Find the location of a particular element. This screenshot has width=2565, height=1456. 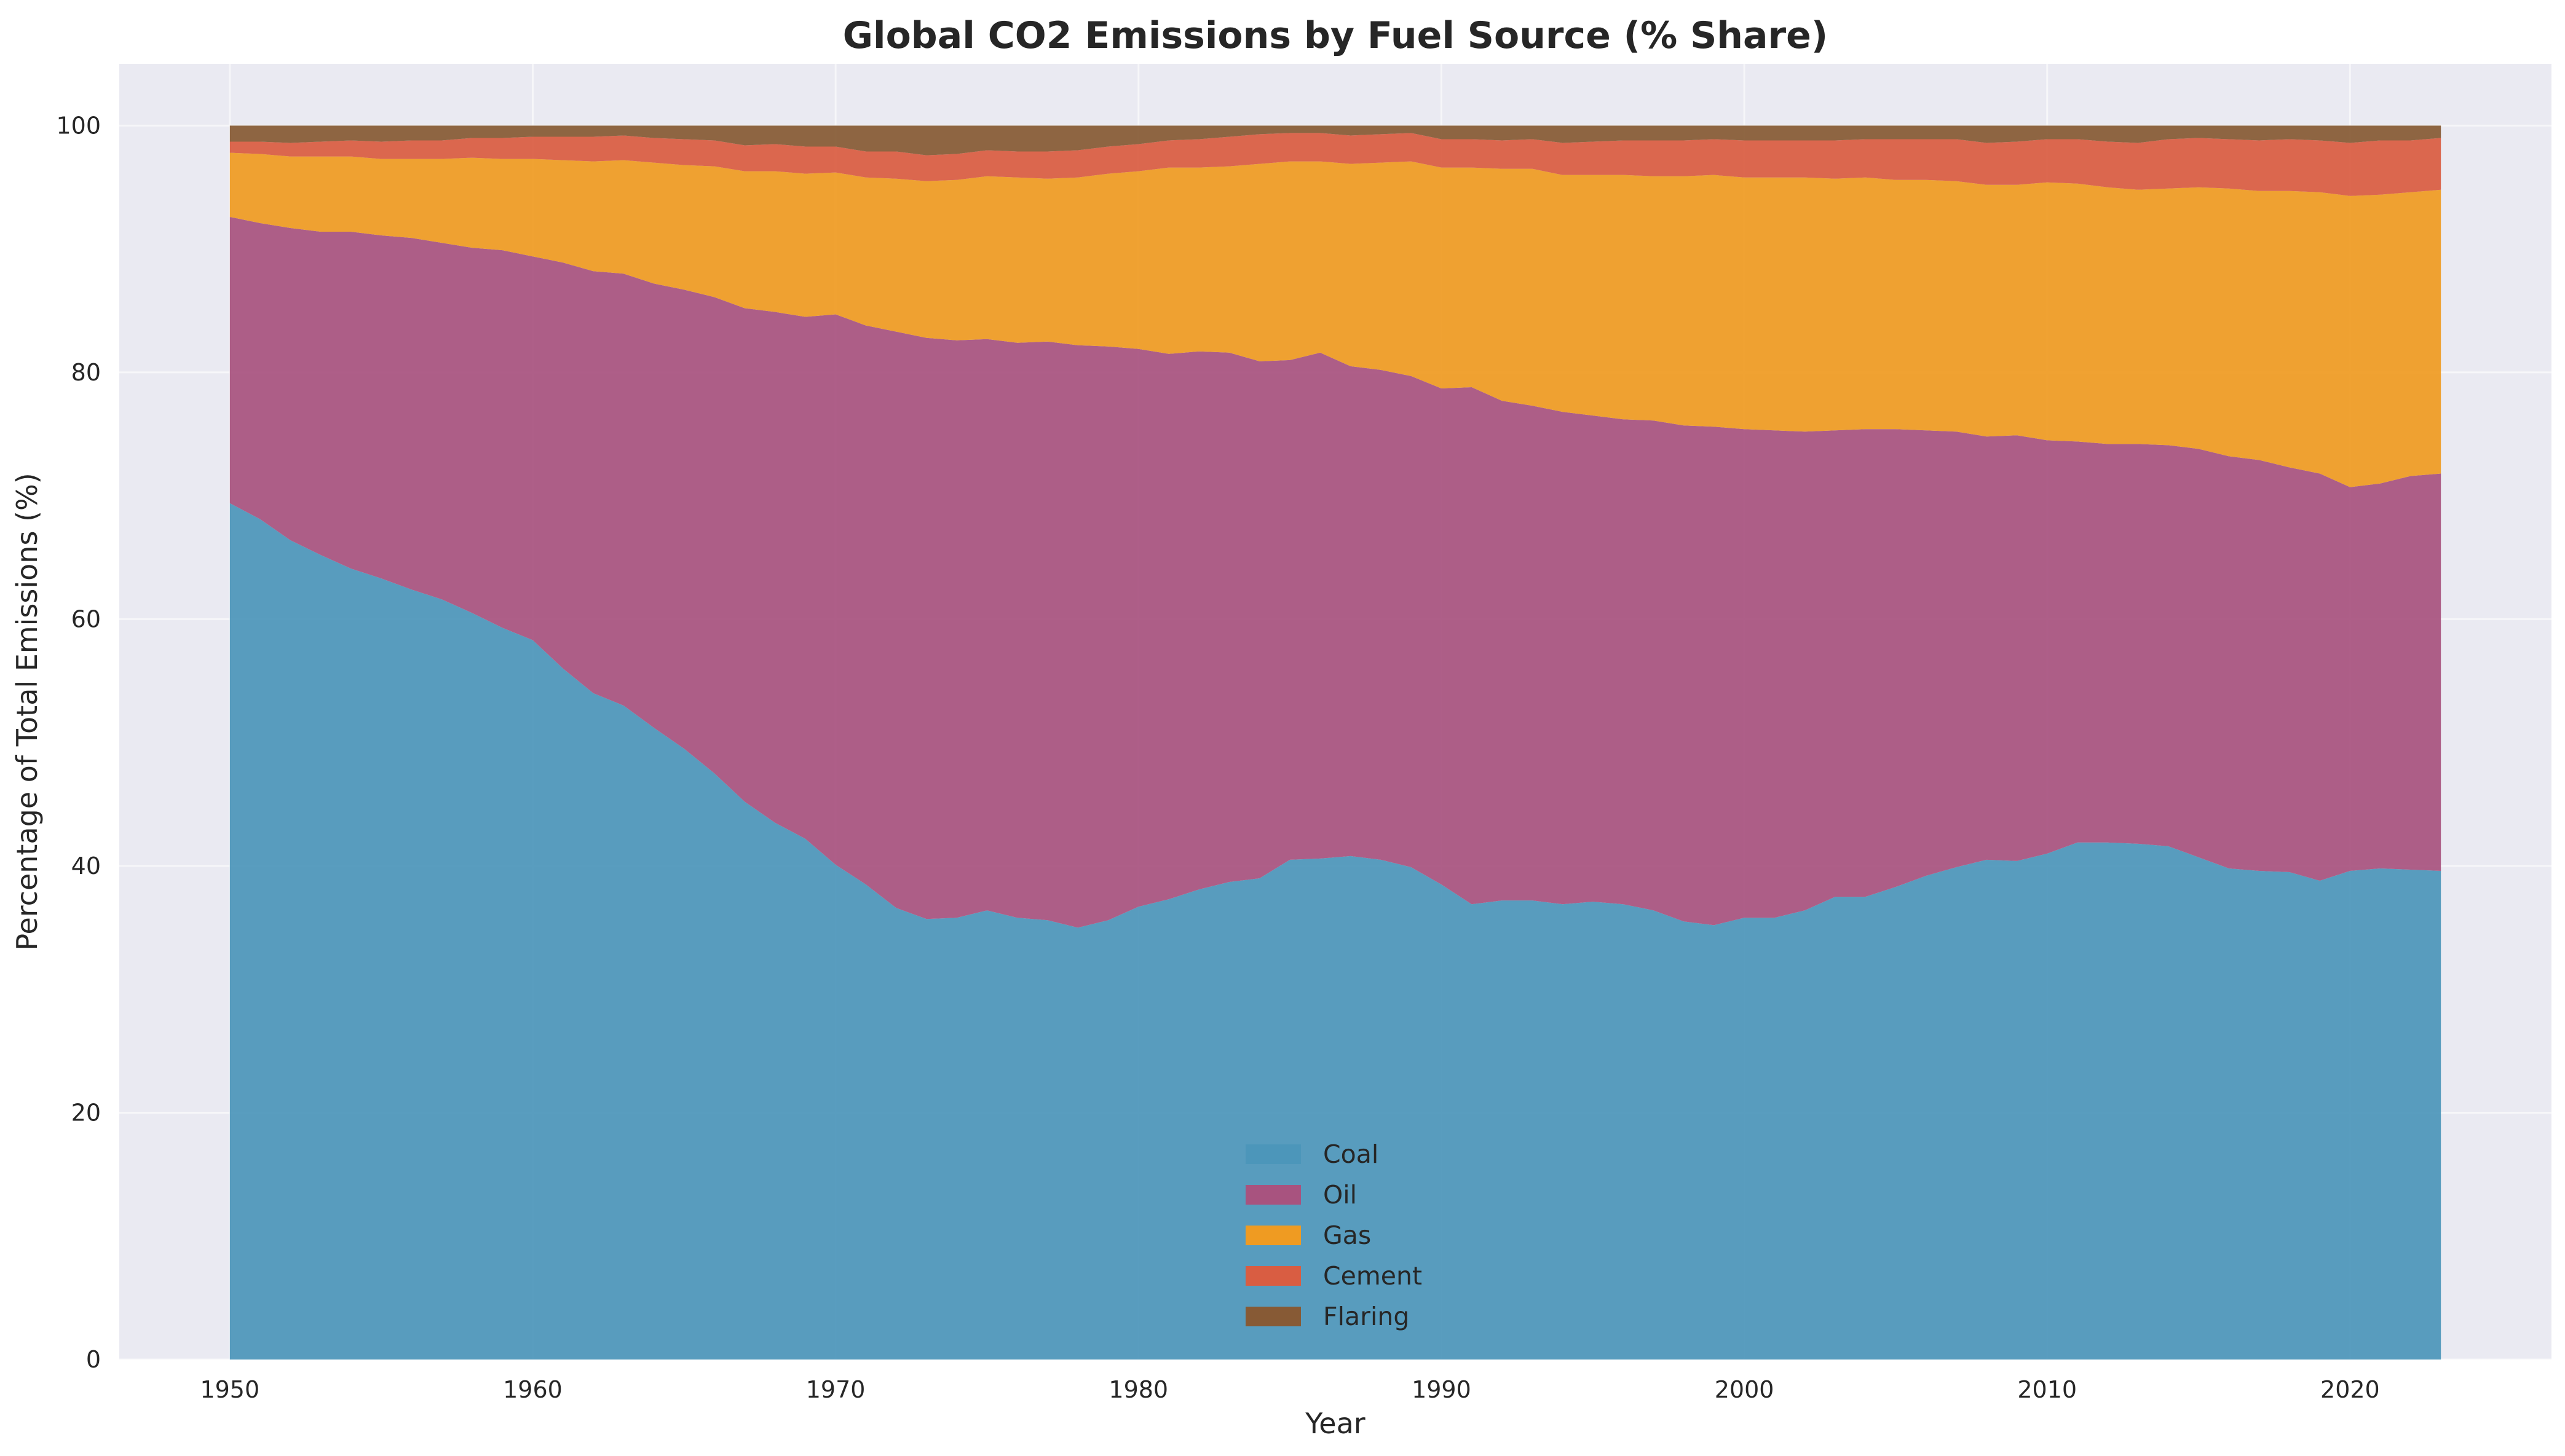

x-tick-label: 1970 is located at coordinates (836, 1389).